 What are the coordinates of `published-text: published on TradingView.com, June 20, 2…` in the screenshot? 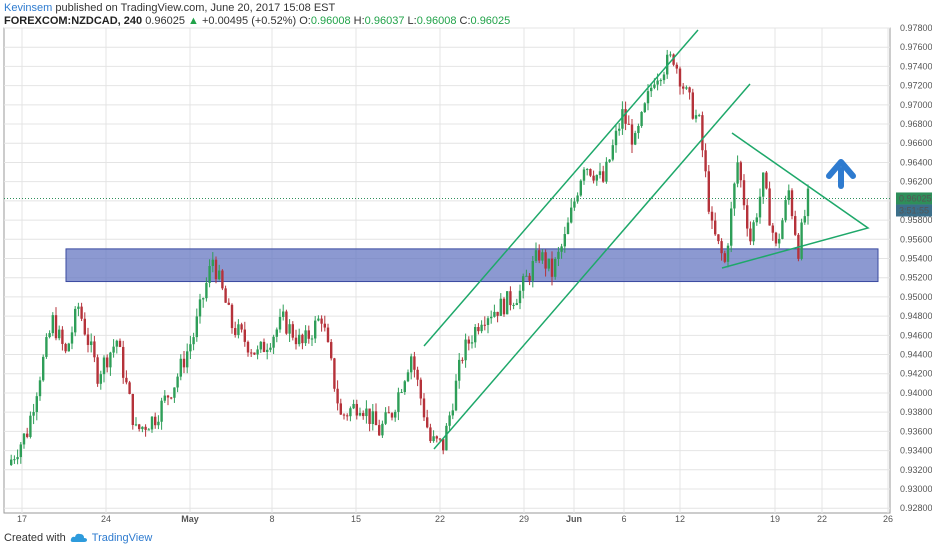 It's located at (195, 8).